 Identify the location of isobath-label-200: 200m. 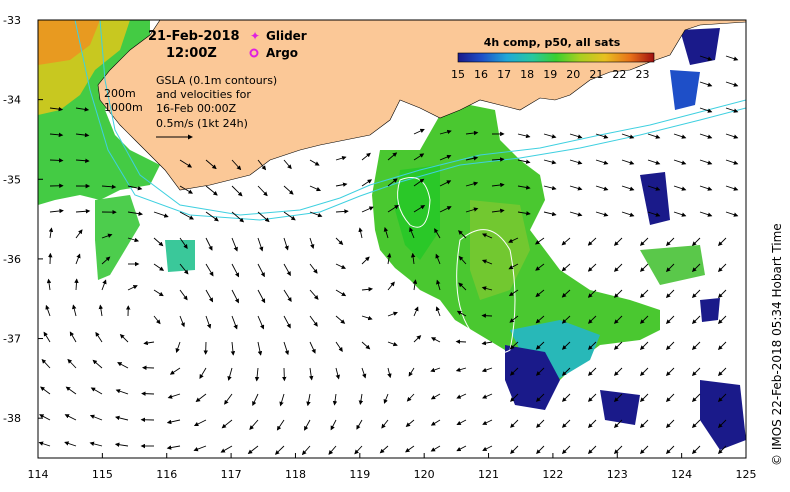
(120, 93).